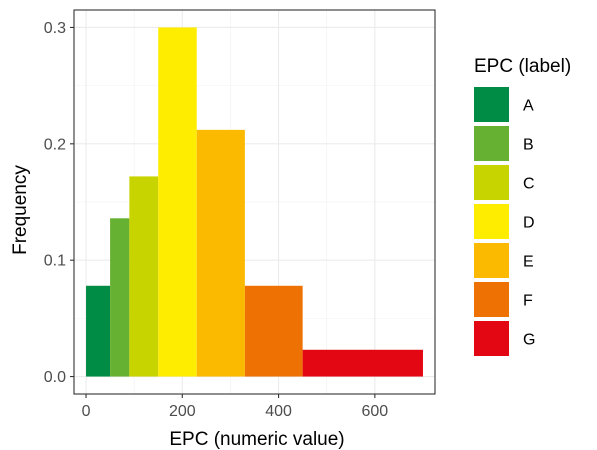 The height and width of the screenshot is (450, 597). What do you see at coordinates (55, 28) in the screenshot?
I see `y-tick-label: 0.3` at bounding box center [55, 28].